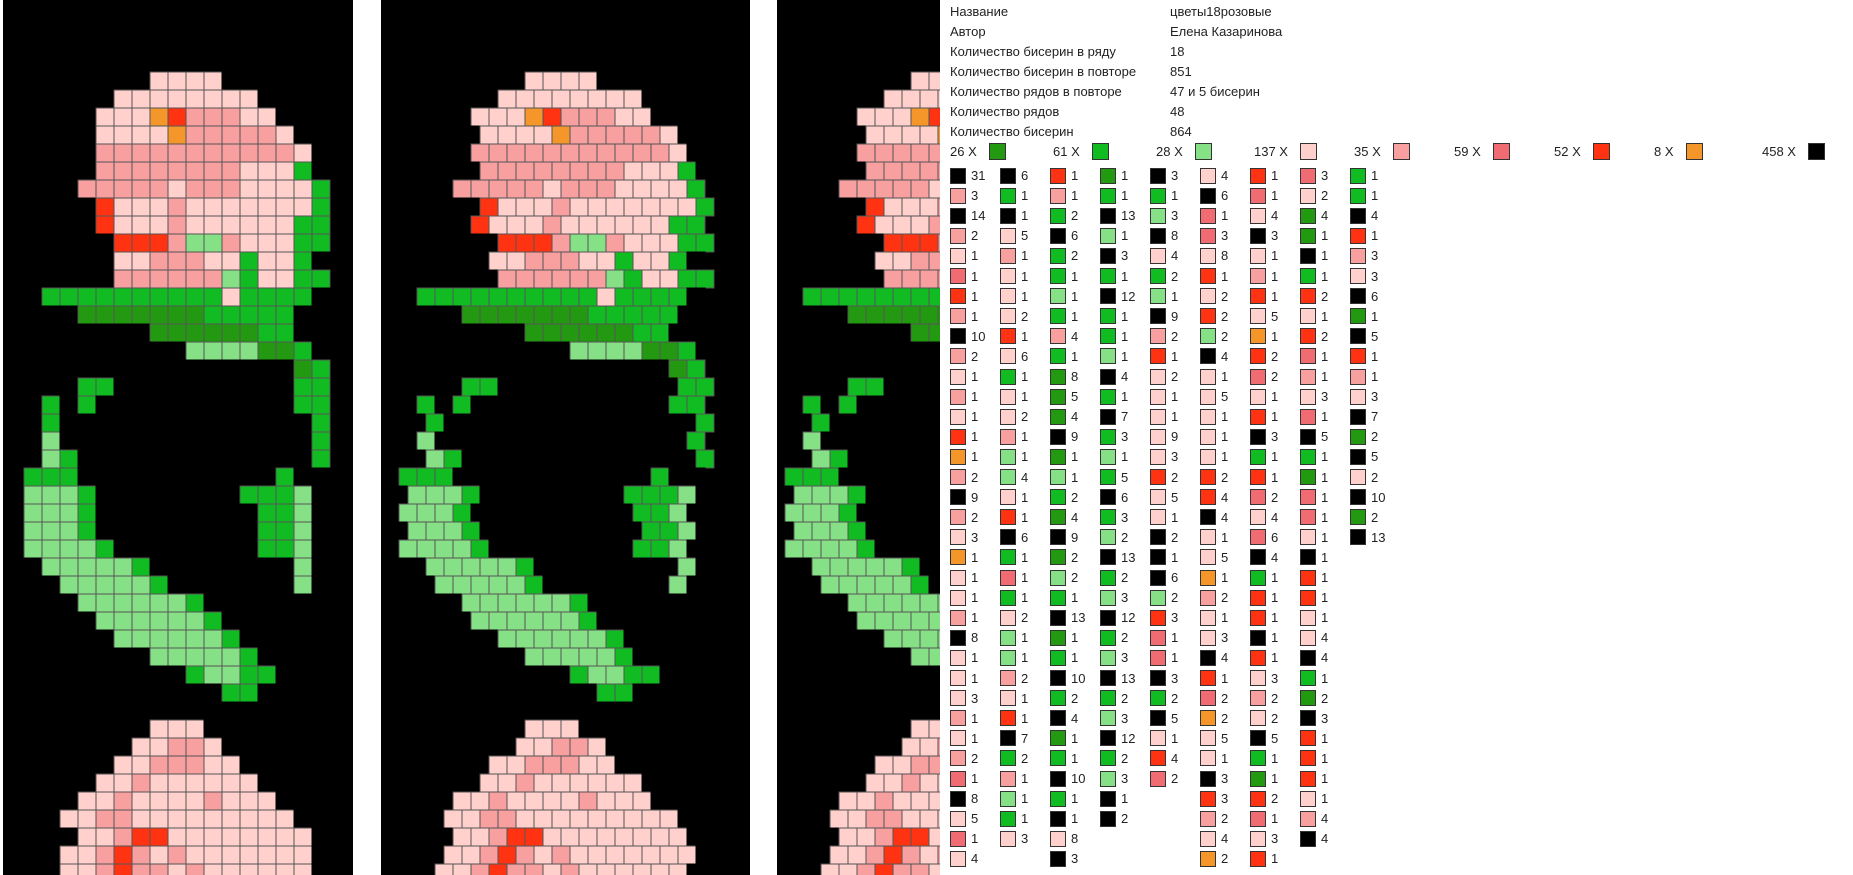  Describe the element at coordinates (1325, 397) in the screenshot. I see `bead-count: 3` at that location.